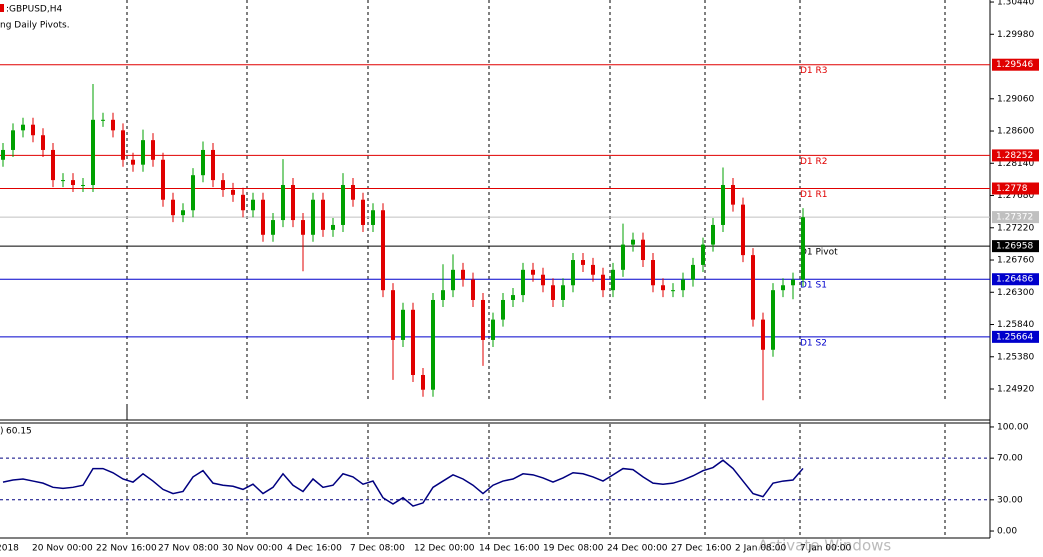  I want to click on y-tick-label: 1.25840, so click(1015, 325).